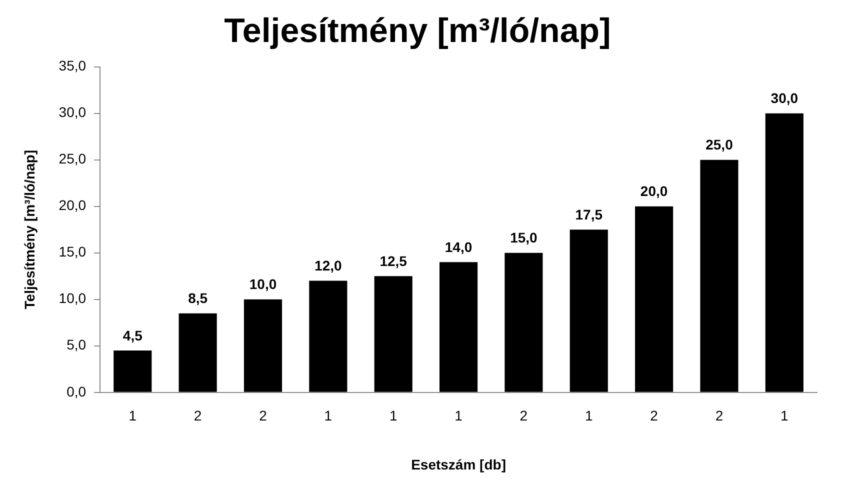 This screenshot has height=496, width=855. Describe the element at coordinates (589, 214) in the screenshot. I see `data-label: 17,5` at that location.